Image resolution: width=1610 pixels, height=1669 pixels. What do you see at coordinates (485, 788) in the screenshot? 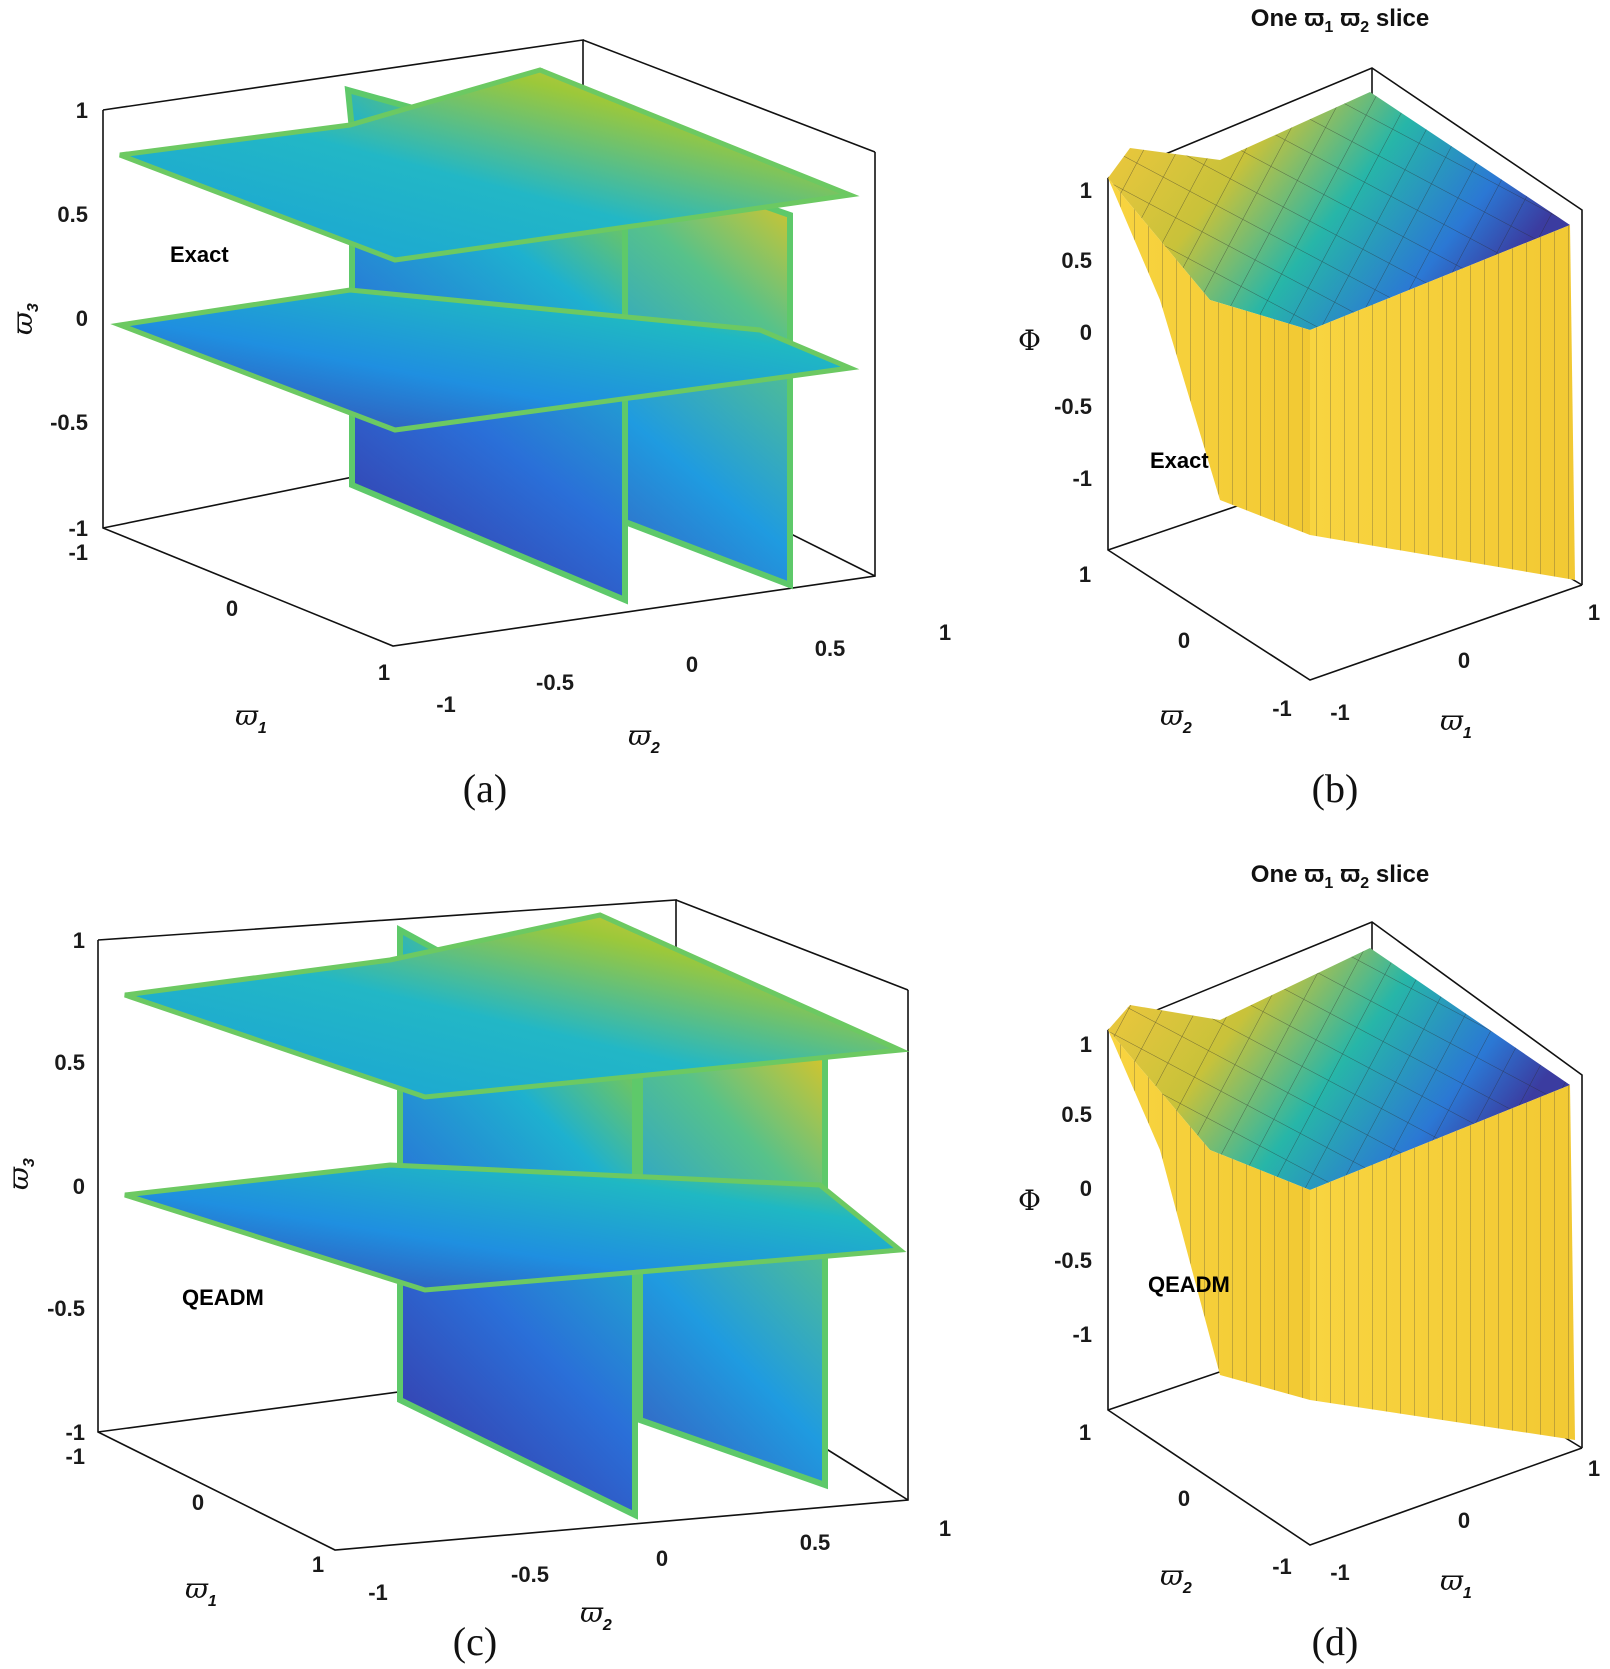
I see `panel-caption: (a)` at bounding box center [485, 788].